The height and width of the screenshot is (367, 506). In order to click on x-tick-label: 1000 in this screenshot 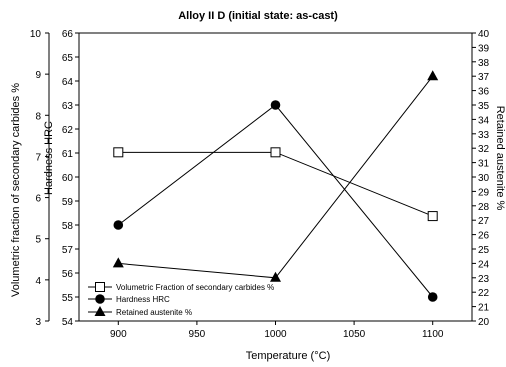, I will do `click(275, 334)`.